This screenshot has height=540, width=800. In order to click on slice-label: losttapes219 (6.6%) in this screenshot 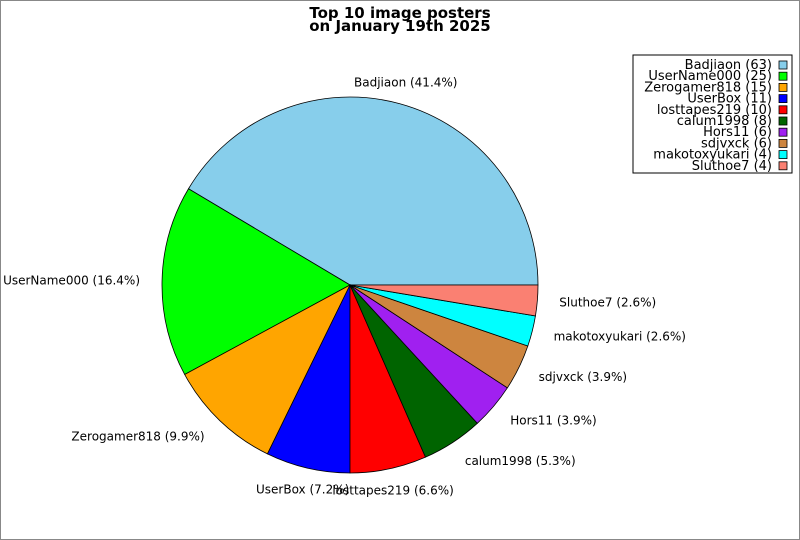, I will do `click(393, 491)`.